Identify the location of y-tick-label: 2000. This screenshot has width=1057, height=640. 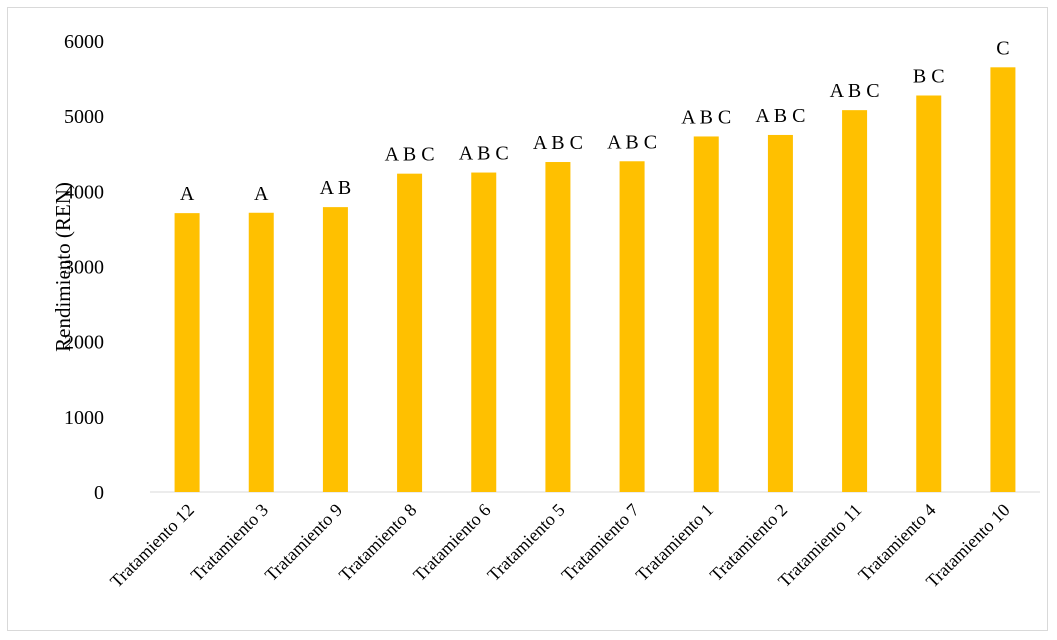
(84, 343).